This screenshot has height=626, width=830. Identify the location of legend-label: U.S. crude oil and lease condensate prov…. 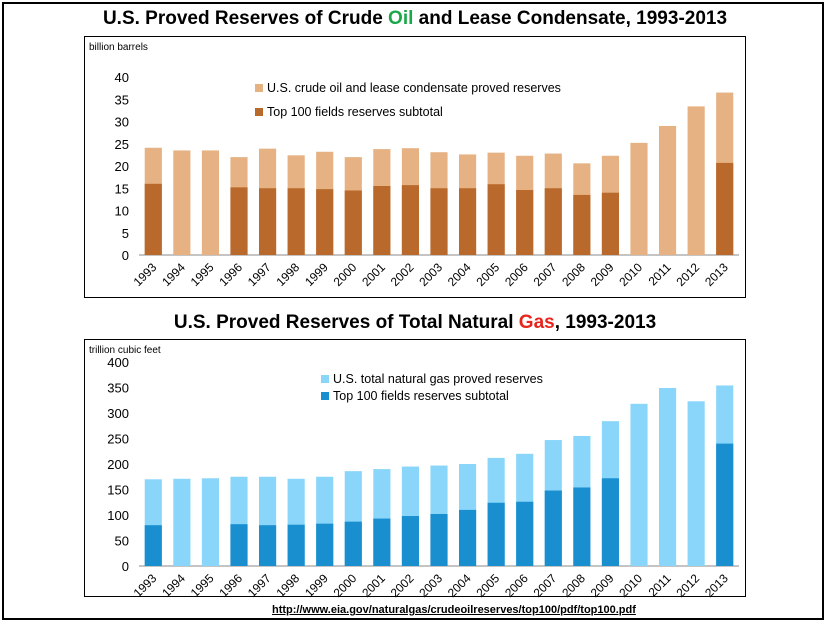
(414, 88).